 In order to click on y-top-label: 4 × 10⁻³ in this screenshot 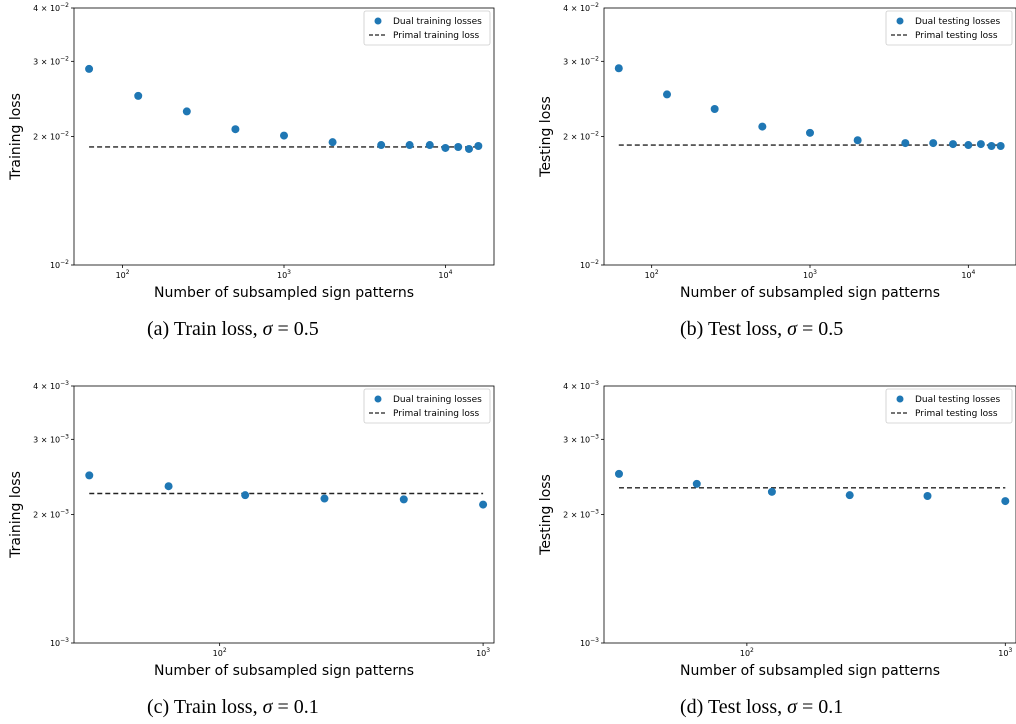, I will do `click(581, 385)`.